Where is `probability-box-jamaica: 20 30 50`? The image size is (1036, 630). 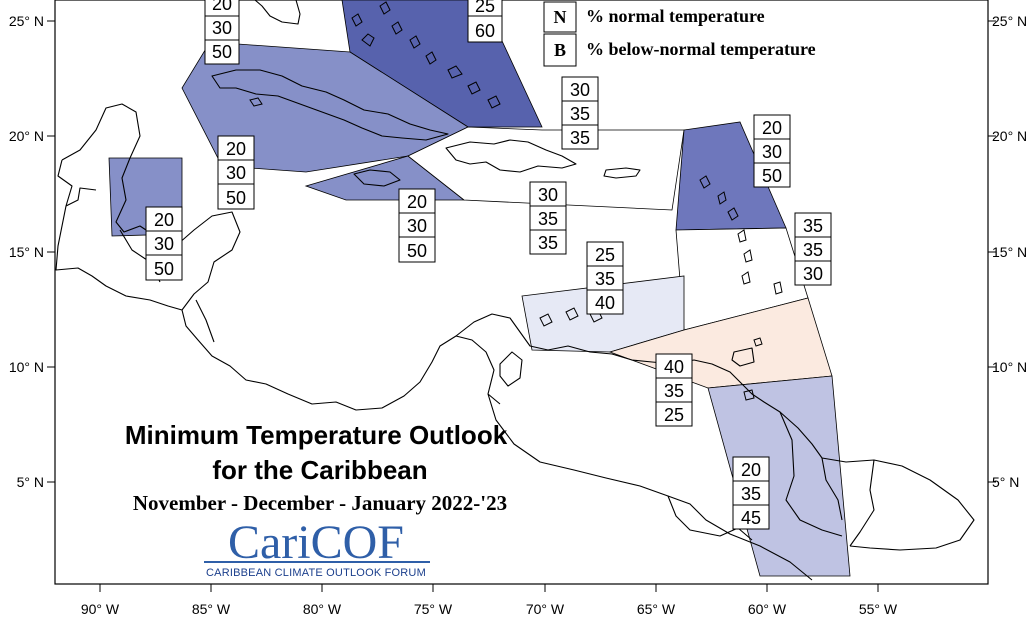 probability-box-jamaica: 20 30 50 is located at coordinates (417, 225).